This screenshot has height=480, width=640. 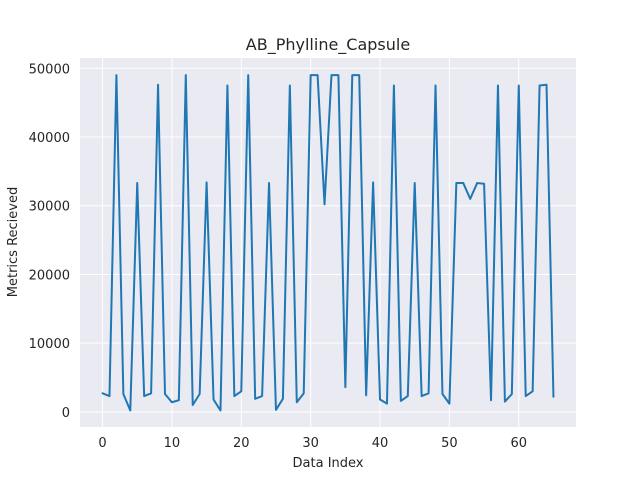 I want to click on y-tick-label: 20000, so click(x=49, y=275).